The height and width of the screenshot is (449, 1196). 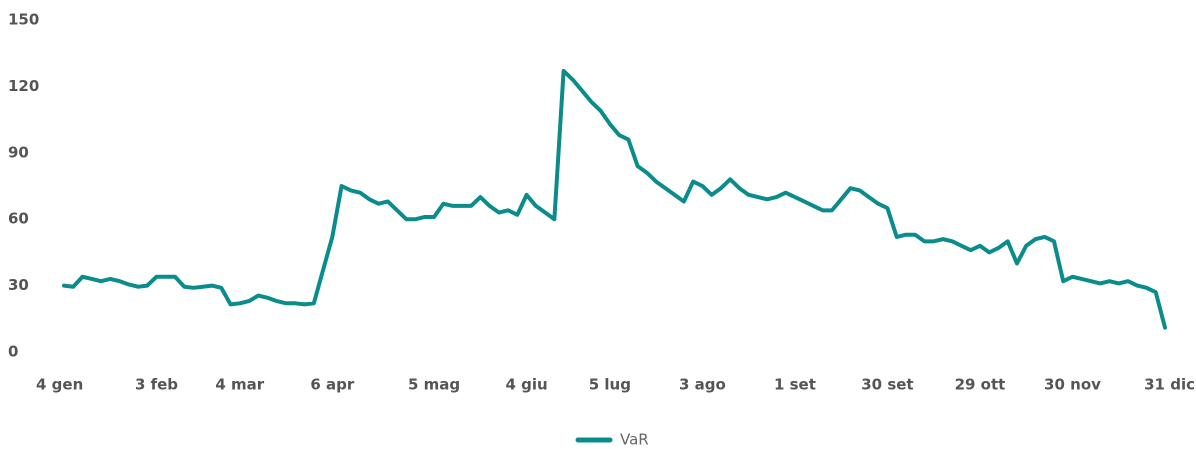 What do you see at coordinates (59, 385) in the screenshot?
I see `x-tick-label: 4 gen` at bounding box center [59, 385].